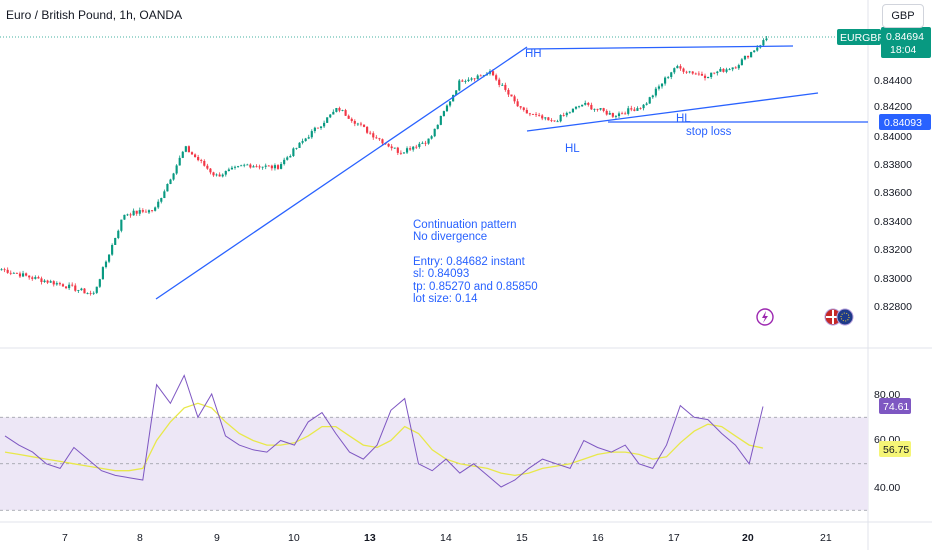 This screenshot has width=932, height=550. Describe the element at coordinates (903, 16) in the screenshot. I see `currency-button: GBP` at that location.